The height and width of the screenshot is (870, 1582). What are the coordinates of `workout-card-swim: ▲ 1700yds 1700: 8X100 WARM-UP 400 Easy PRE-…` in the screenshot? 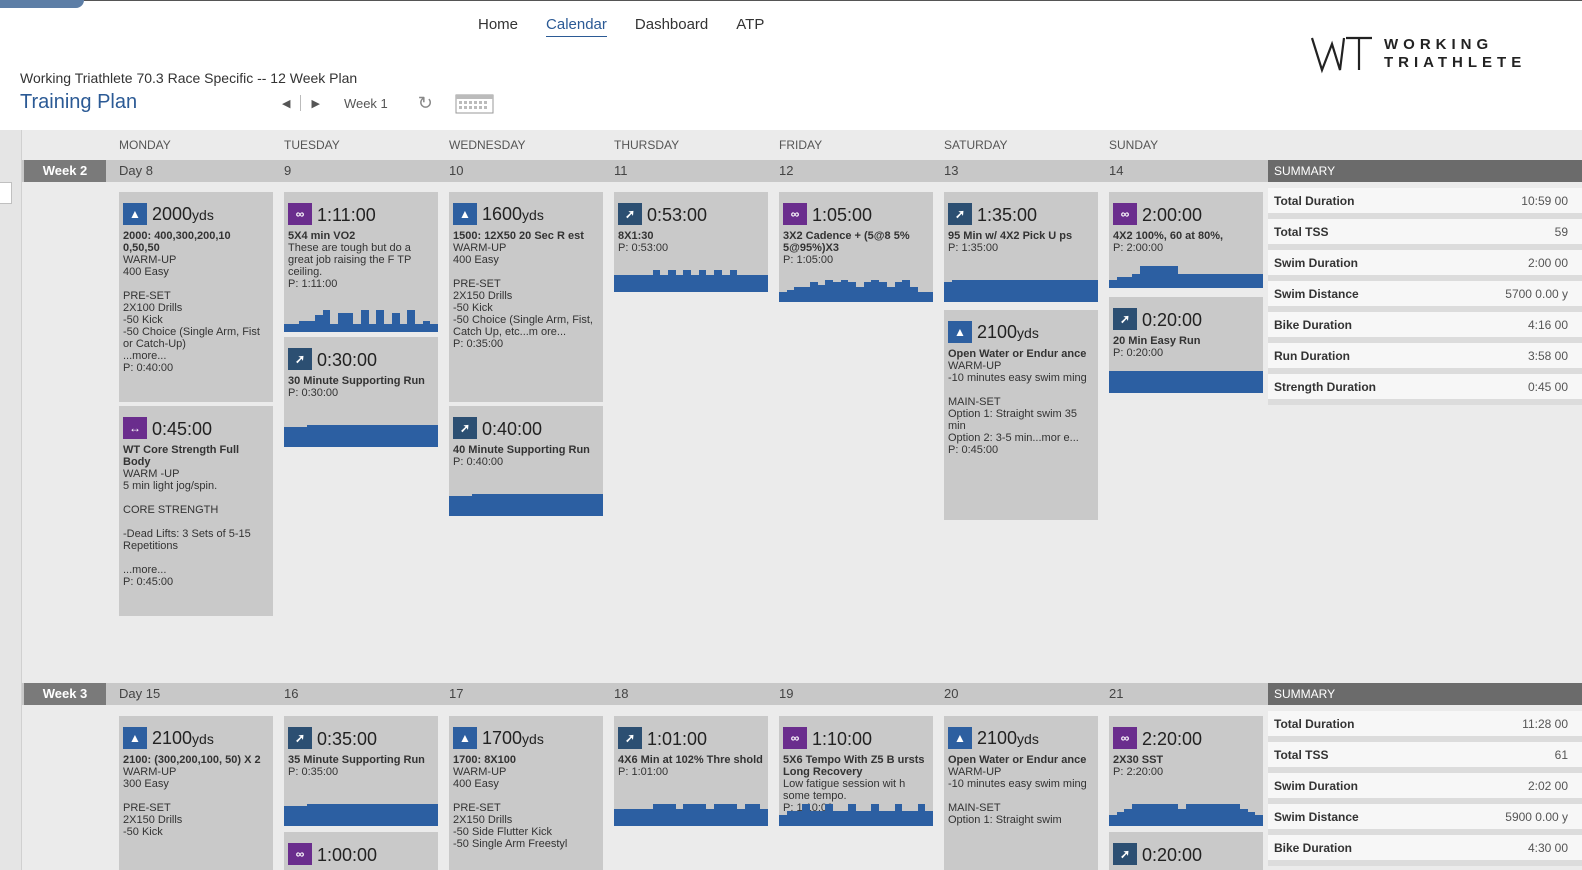 It's located at (526, 793).